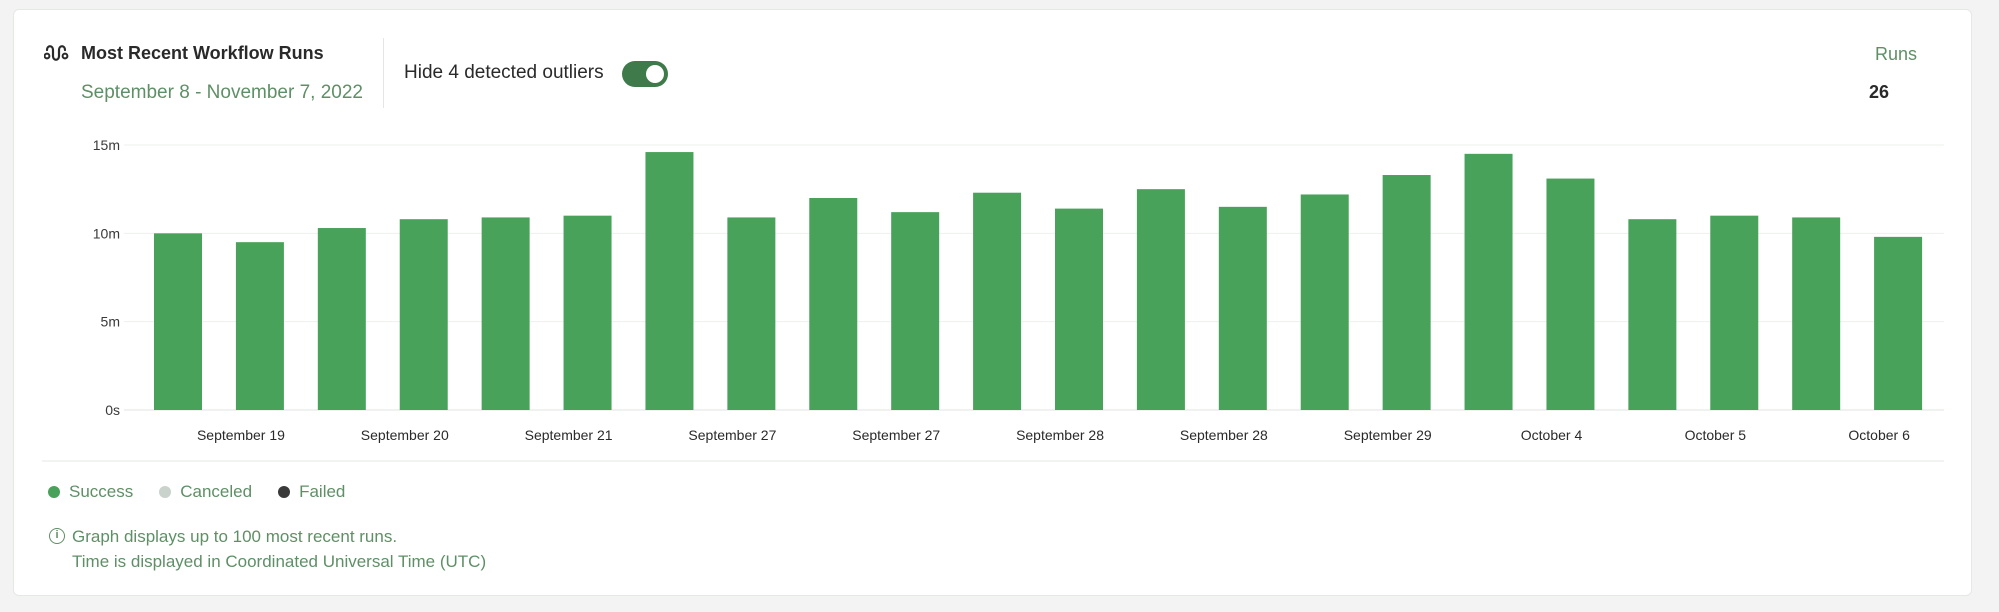 The width and height of the screenshot is (1999, 612). I want to click on legend-item-failed: Failed, so click(311, 492).